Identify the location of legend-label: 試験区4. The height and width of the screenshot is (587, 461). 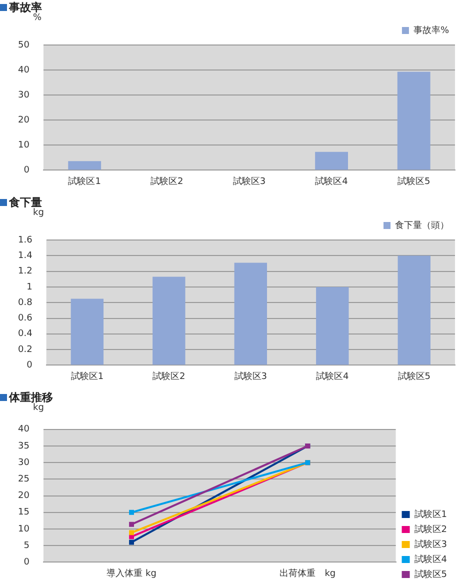
(431, 559).